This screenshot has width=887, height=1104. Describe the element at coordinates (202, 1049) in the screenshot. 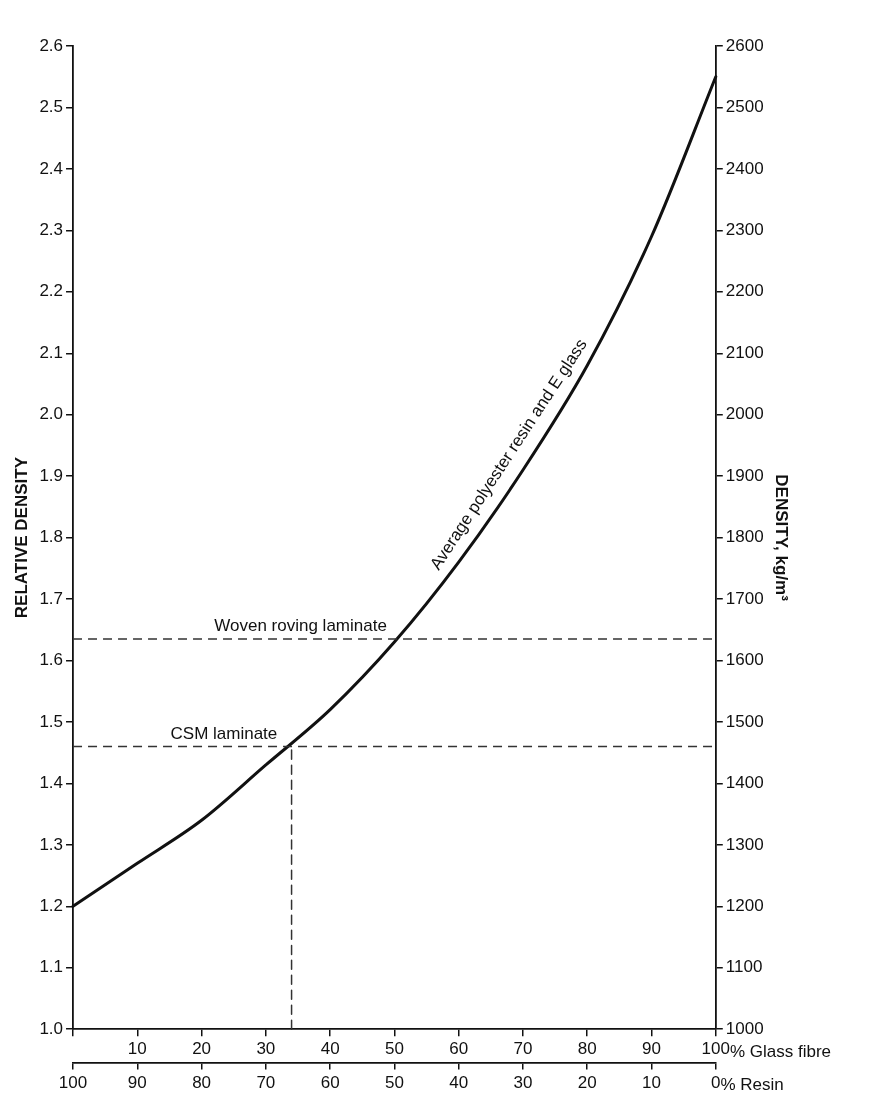

I see `x-tick-label: 20` at that location.